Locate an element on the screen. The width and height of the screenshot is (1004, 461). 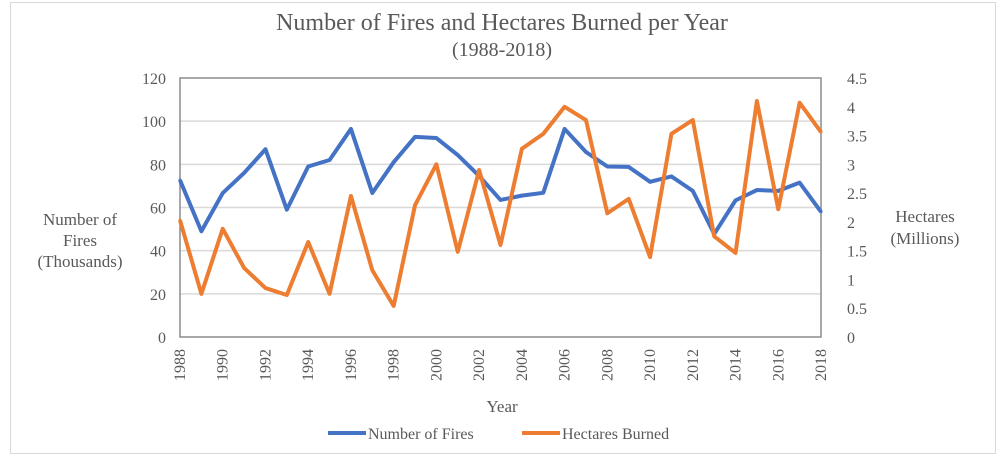
x-tick: 2000 is located at coordinates (436, 365).